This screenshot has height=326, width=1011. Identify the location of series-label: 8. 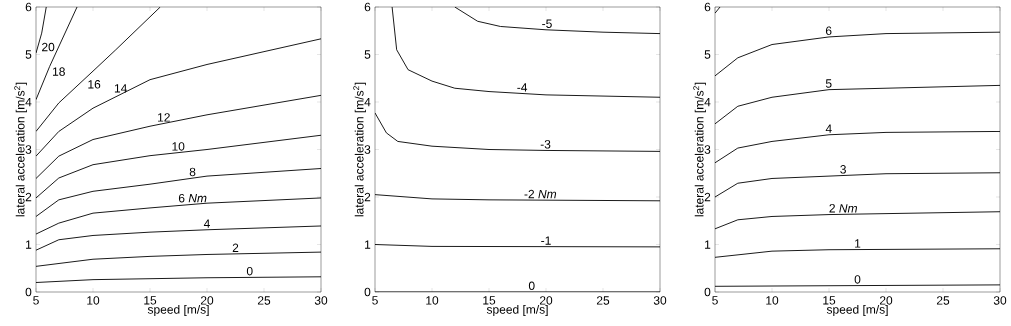
(192, 172).